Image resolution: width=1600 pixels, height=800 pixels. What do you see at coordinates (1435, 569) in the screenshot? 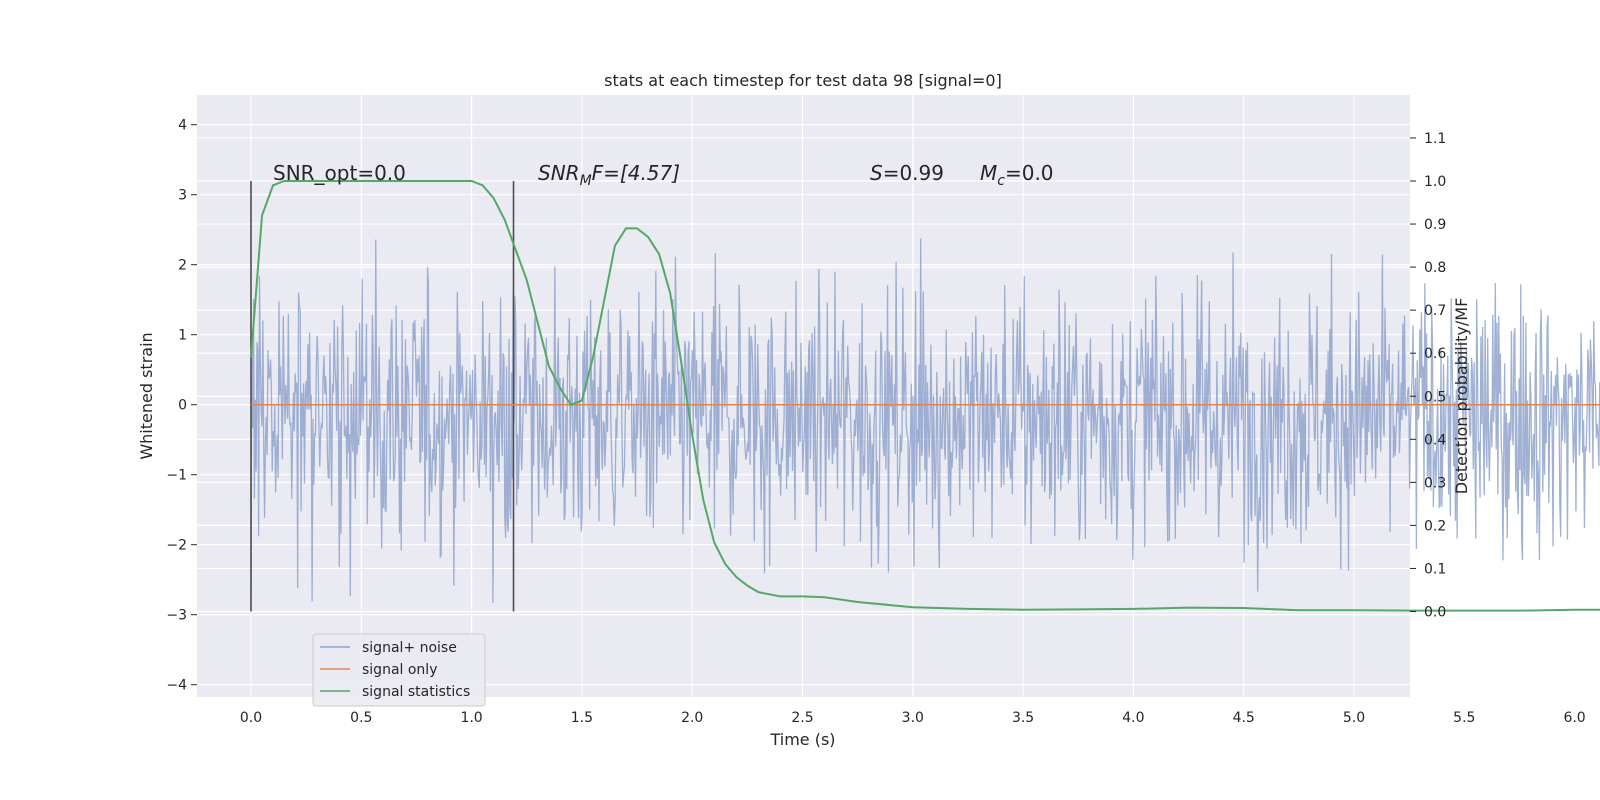
I see `y-right-tick-label: 0.1` at bounding box center [1435, 569].